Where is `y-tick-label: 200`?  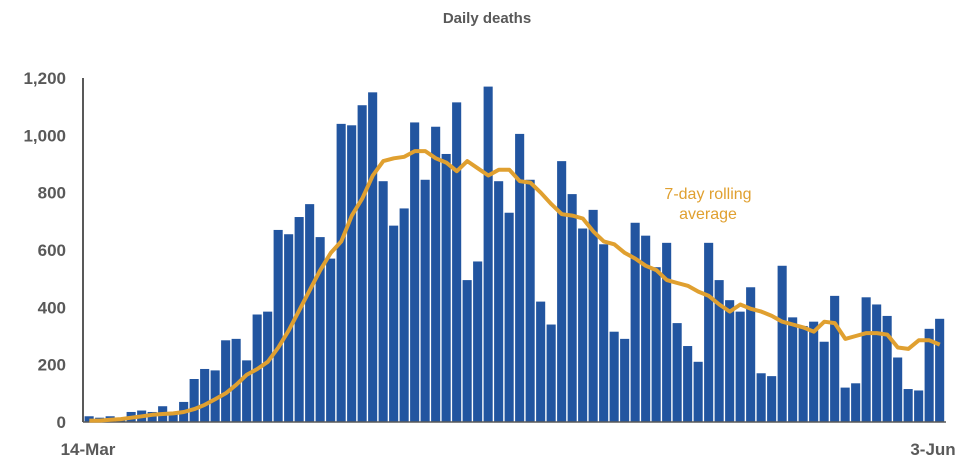
y-tick-label: 200 is located at coordinates (52, 365).